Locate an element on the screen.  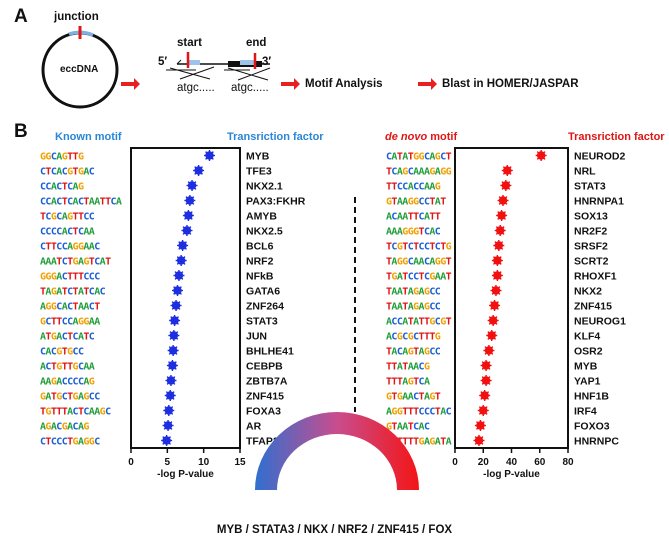
x-tick-label: 80 is located at coordinates (568, 462).